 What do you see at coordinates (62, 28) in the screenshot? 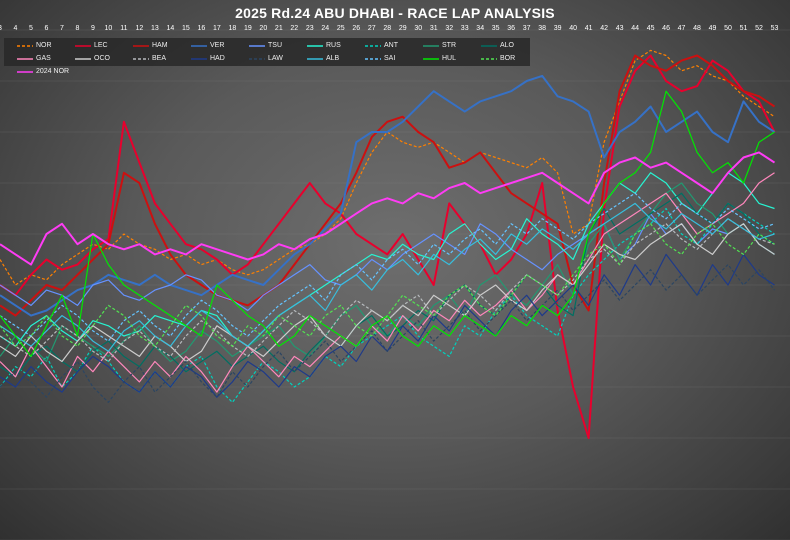
I see `x-tick-label: 7` at bounding box center [62, 28].